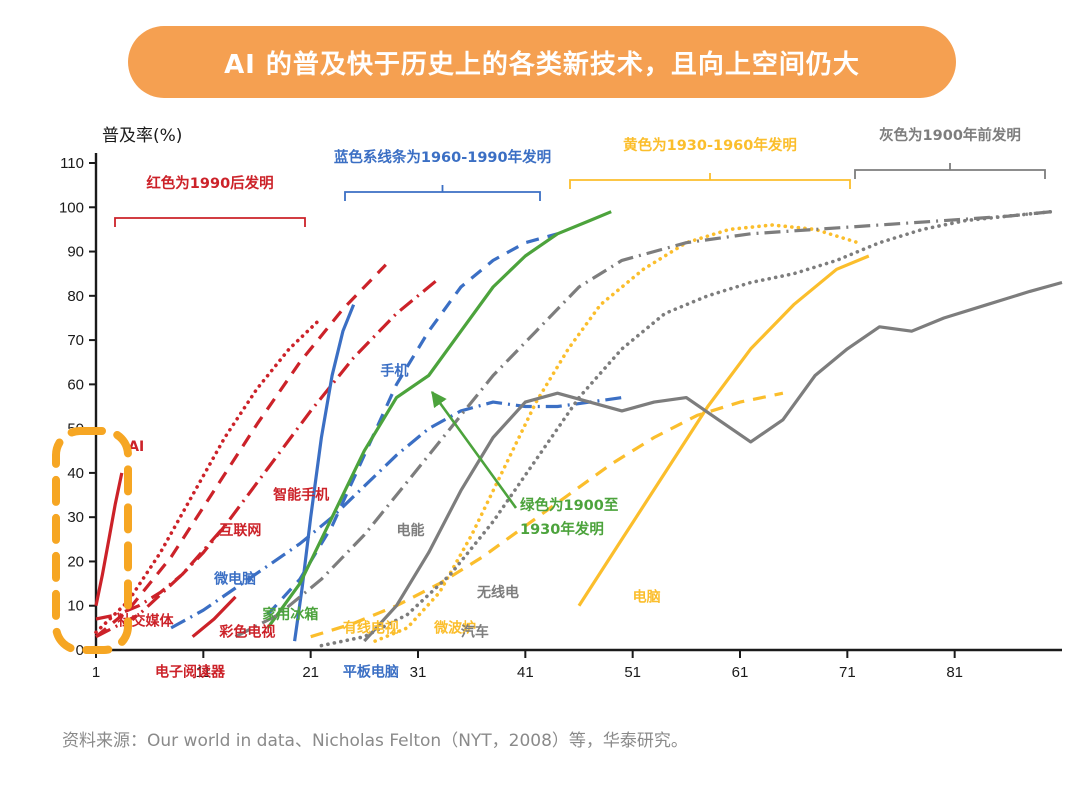  I want to click on series-label-彩色电视: 彩色电视, so click(246, 632).